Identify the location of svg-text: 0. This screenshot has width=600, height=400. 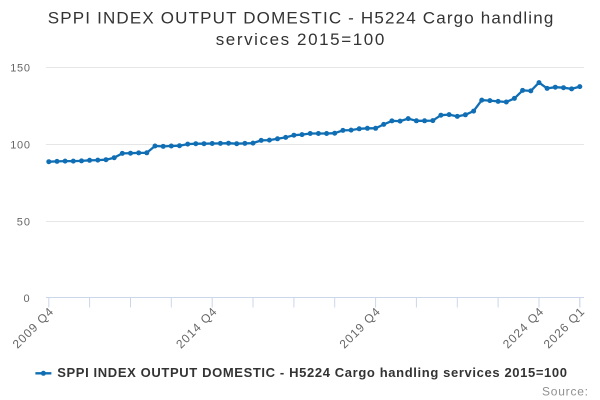
(26, 299).